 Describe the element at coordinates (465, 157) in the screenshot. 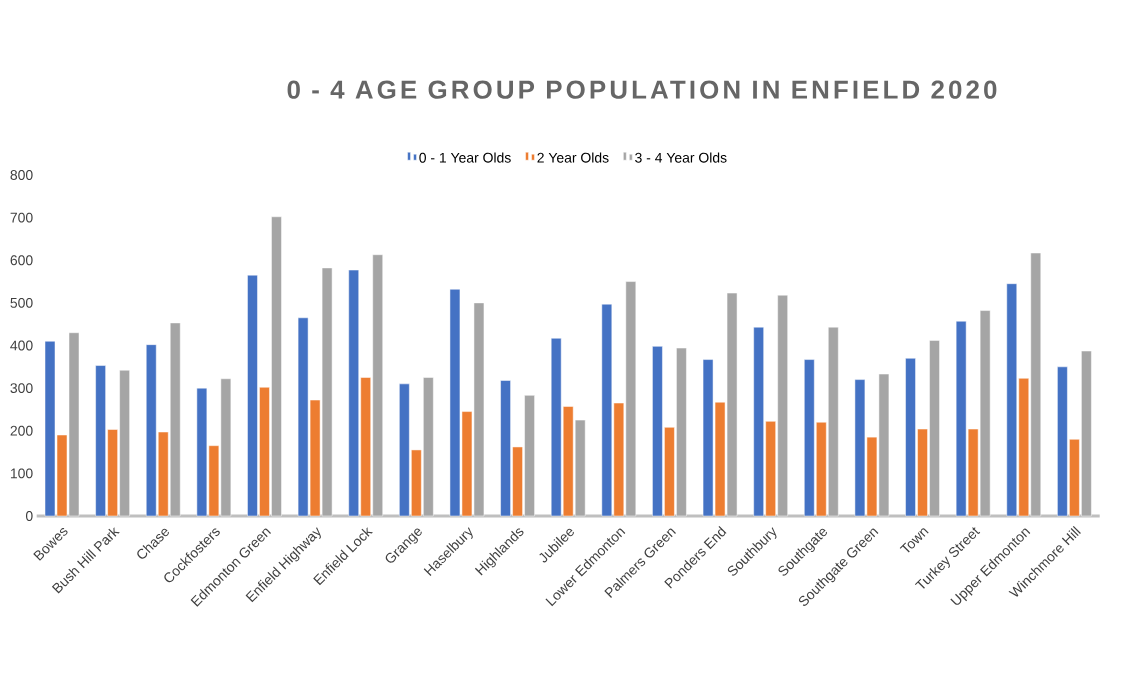

I see `legend-label: 0 - 1 Year Olds` at that location.